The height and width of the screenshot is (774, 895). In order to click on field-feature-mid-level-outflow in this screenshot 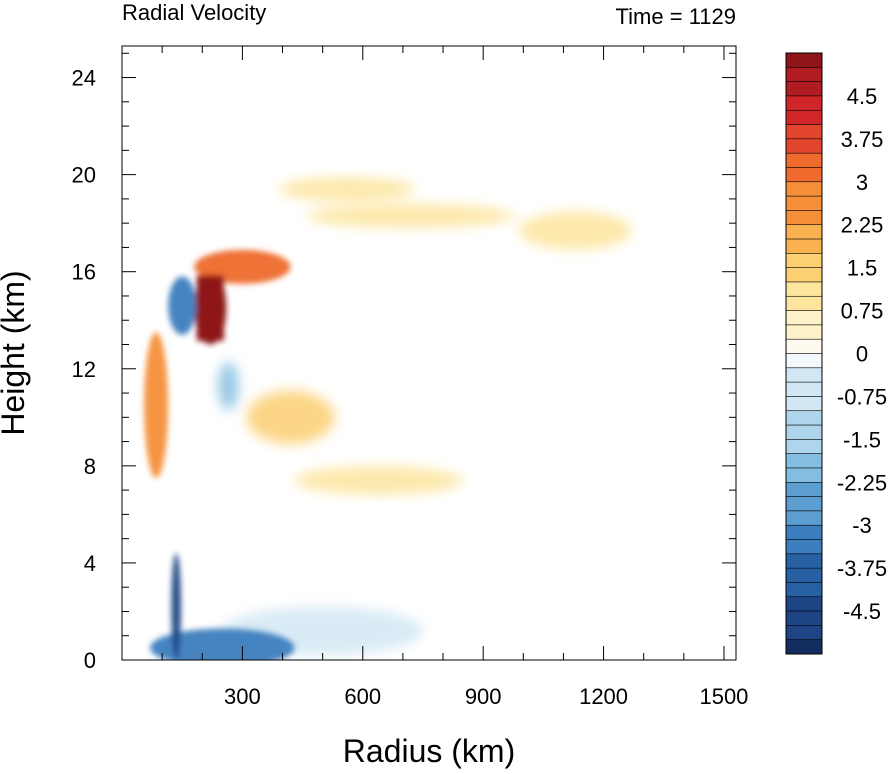, I will do `click(290, 417)`.